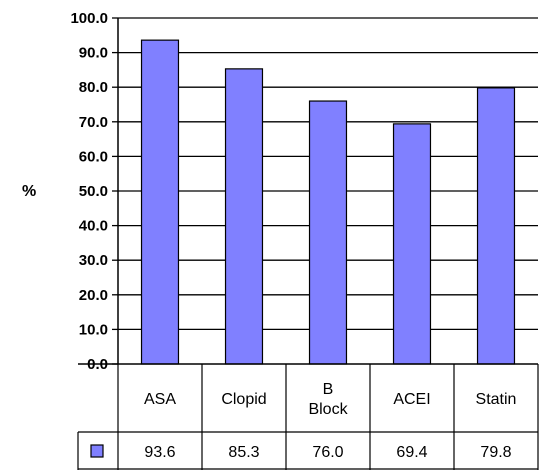 The image size is (542, 470). I want to click on y-tick-label: 80.0, so click(93, 87).